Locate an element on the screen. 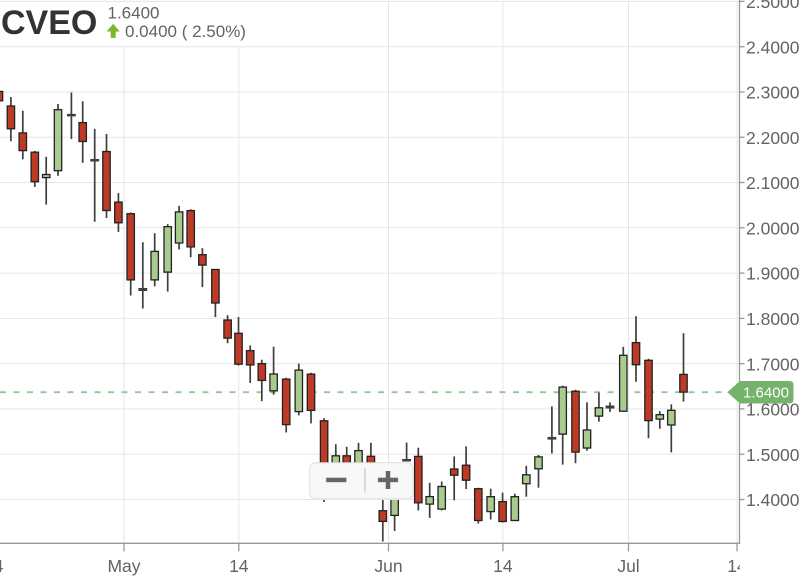 The height and width of the screenshot is (578, 801). svg-text: CVEO is located at coordinates (49, 23).